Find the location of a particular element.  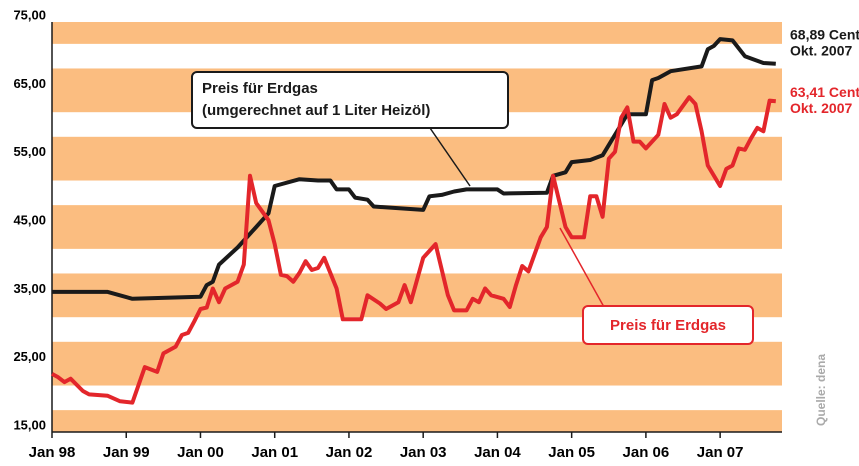

x-tick-label: Jan 98 is located at coordinates (52, 452).